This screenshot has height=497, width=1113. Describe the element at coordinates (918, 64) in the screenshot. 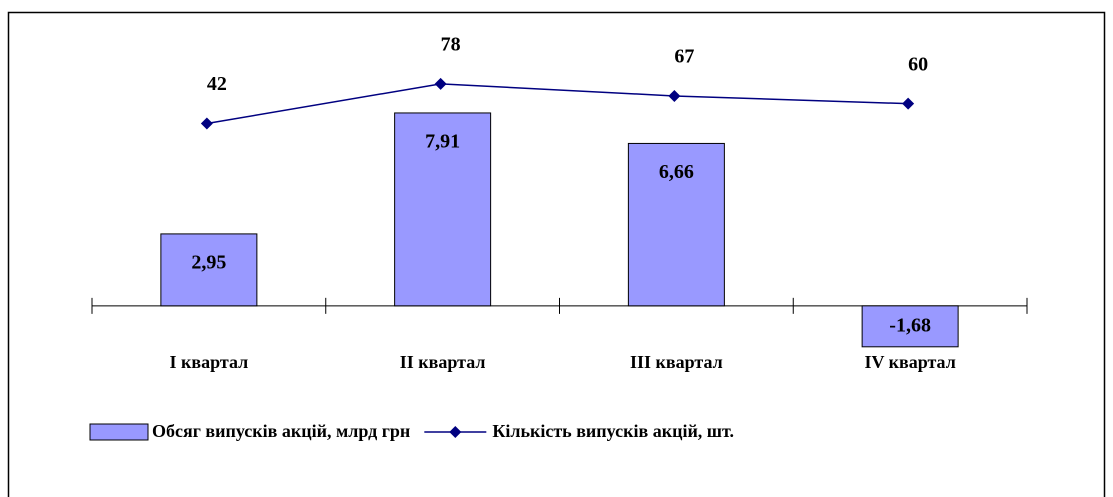

I see `line-value-label: 60` at that location.